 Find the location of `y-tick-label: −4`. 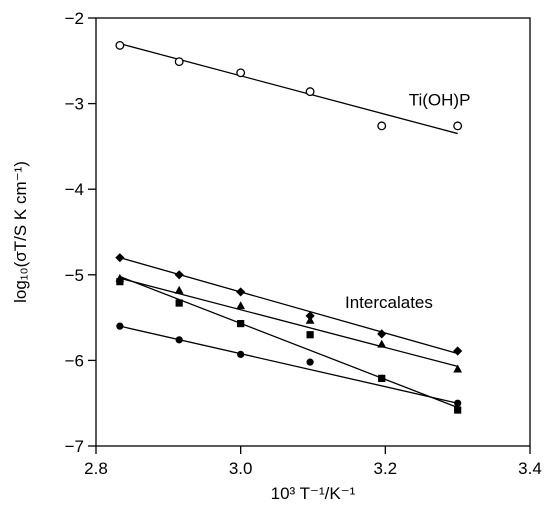

y-tick-label: −4 is located at coordinates (74, 189).